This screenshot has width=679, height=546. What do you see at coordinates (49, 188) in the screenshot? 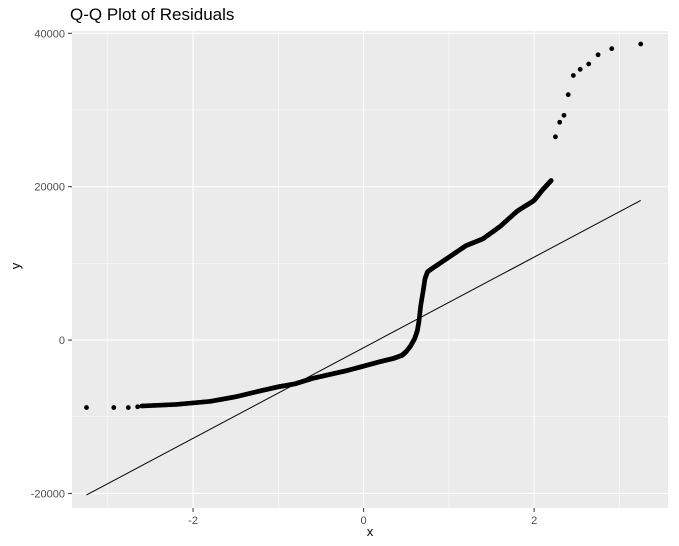
I see `y-tick-label: 20000` at bounding box center [49, 188].